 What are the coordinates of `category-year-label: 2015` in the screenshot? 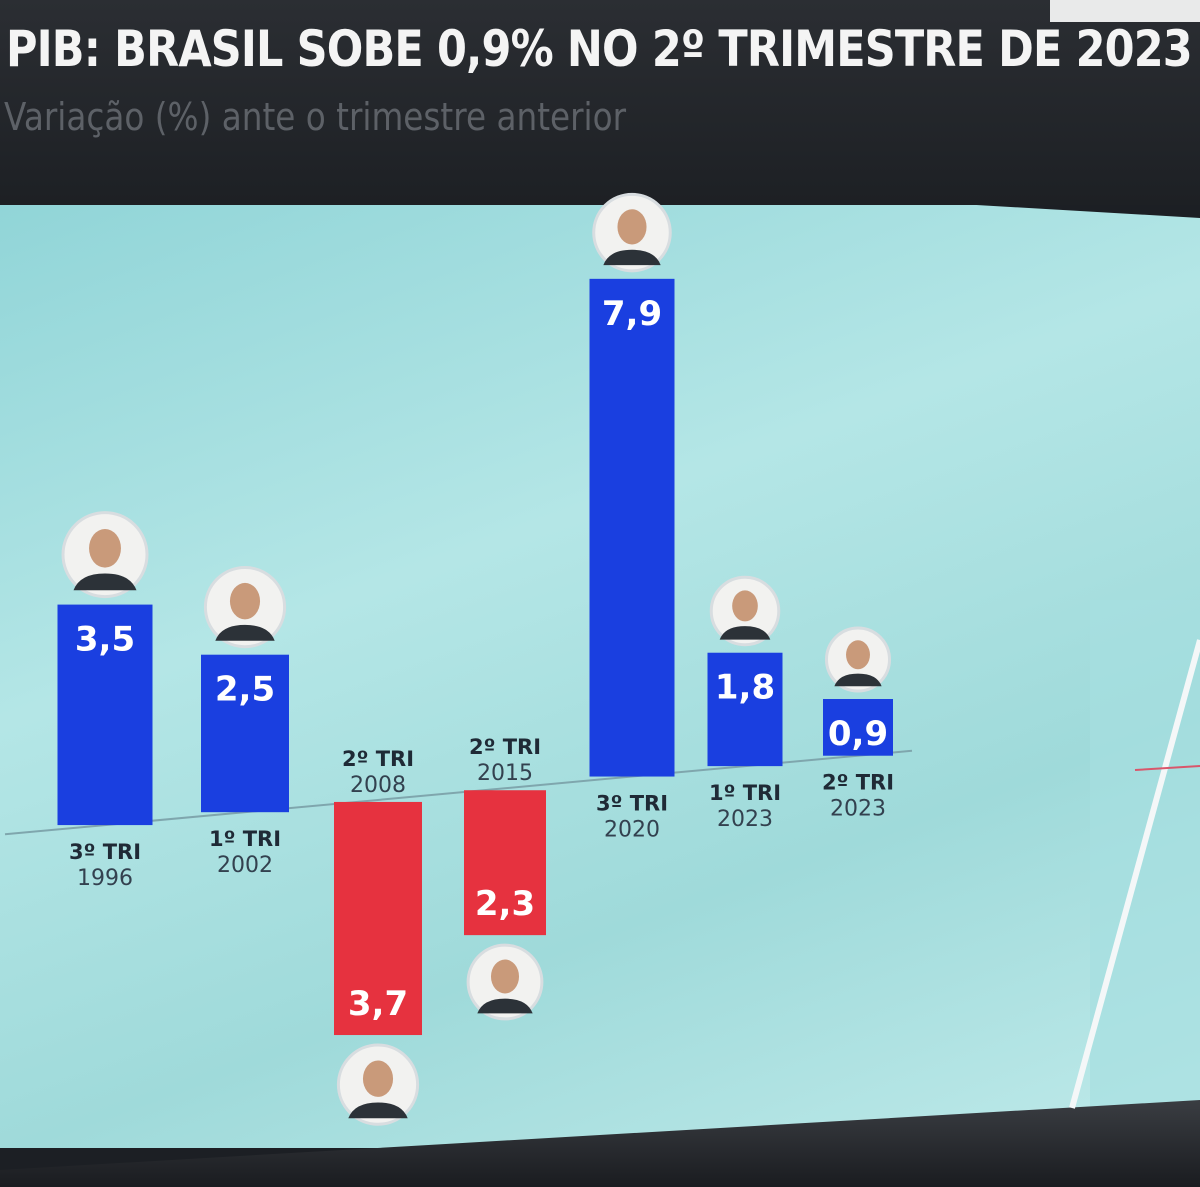 It's located at (505, 773).